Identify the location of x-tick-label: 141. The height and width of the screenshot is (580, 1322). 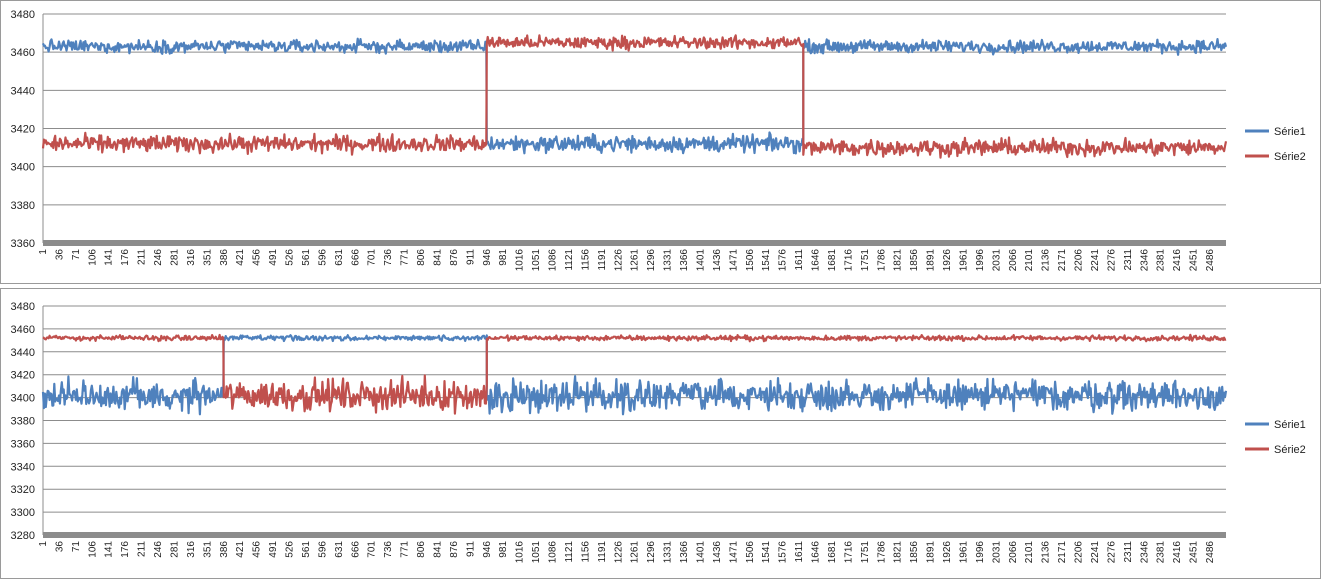
(109, 549).